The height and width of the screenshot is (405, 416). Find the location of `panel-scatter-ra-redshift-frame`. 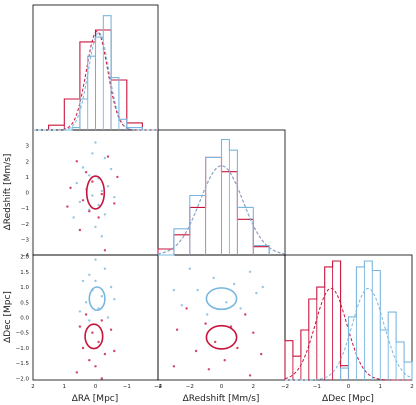

panel-scatter-ra-redshift-frame is located at coordinates (95, 192).